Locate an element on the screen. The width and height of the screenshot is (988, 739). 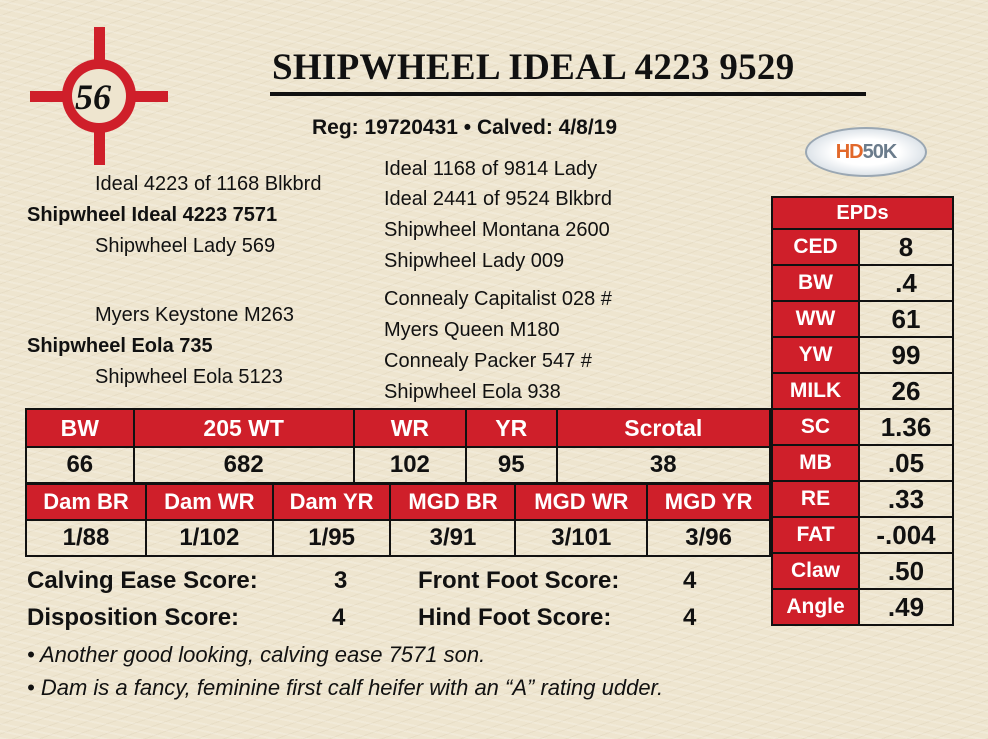
value-cell: 95 is located at coordinates (511, 465).